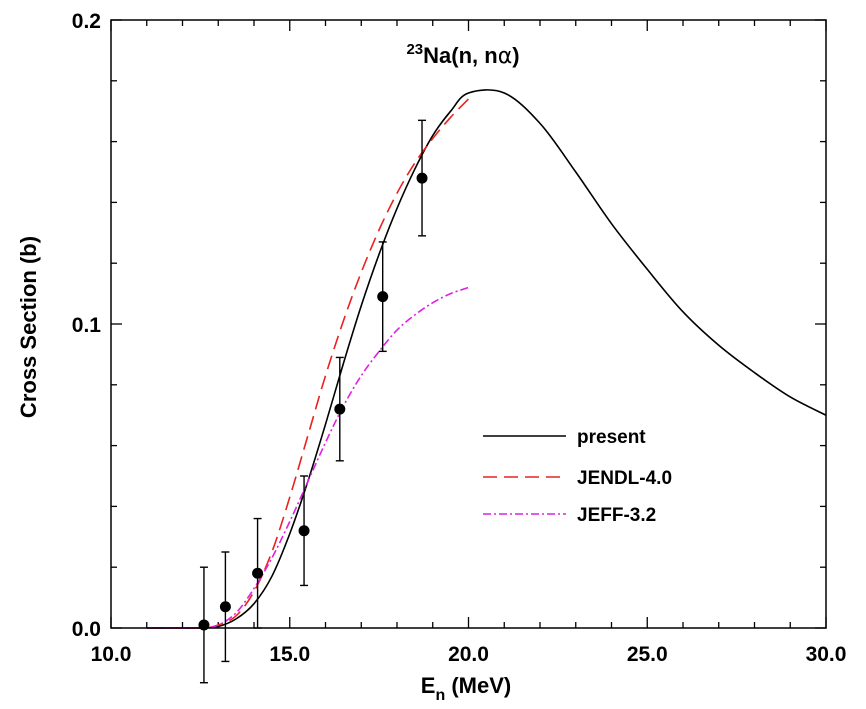  Describe the element at coordinates (478, 685) in the screenshot. I see `x-axis-title-unit: (MeV)` at that location.